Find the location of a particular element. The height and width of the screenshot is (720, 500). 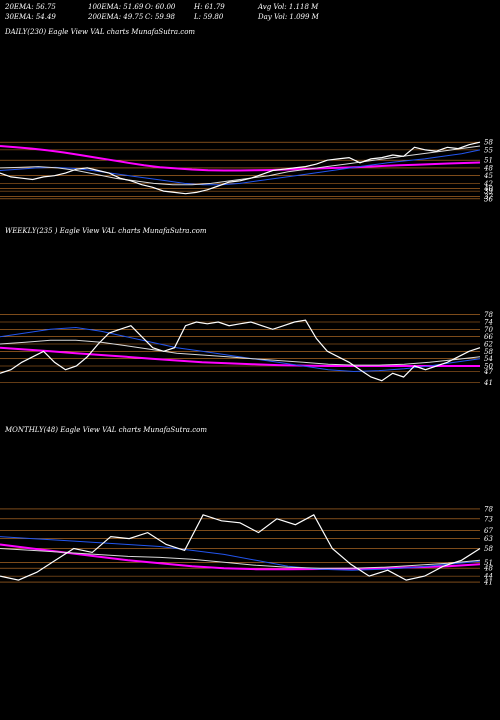

monthly-tick-label: 63 is located at coordinates (488, 539).